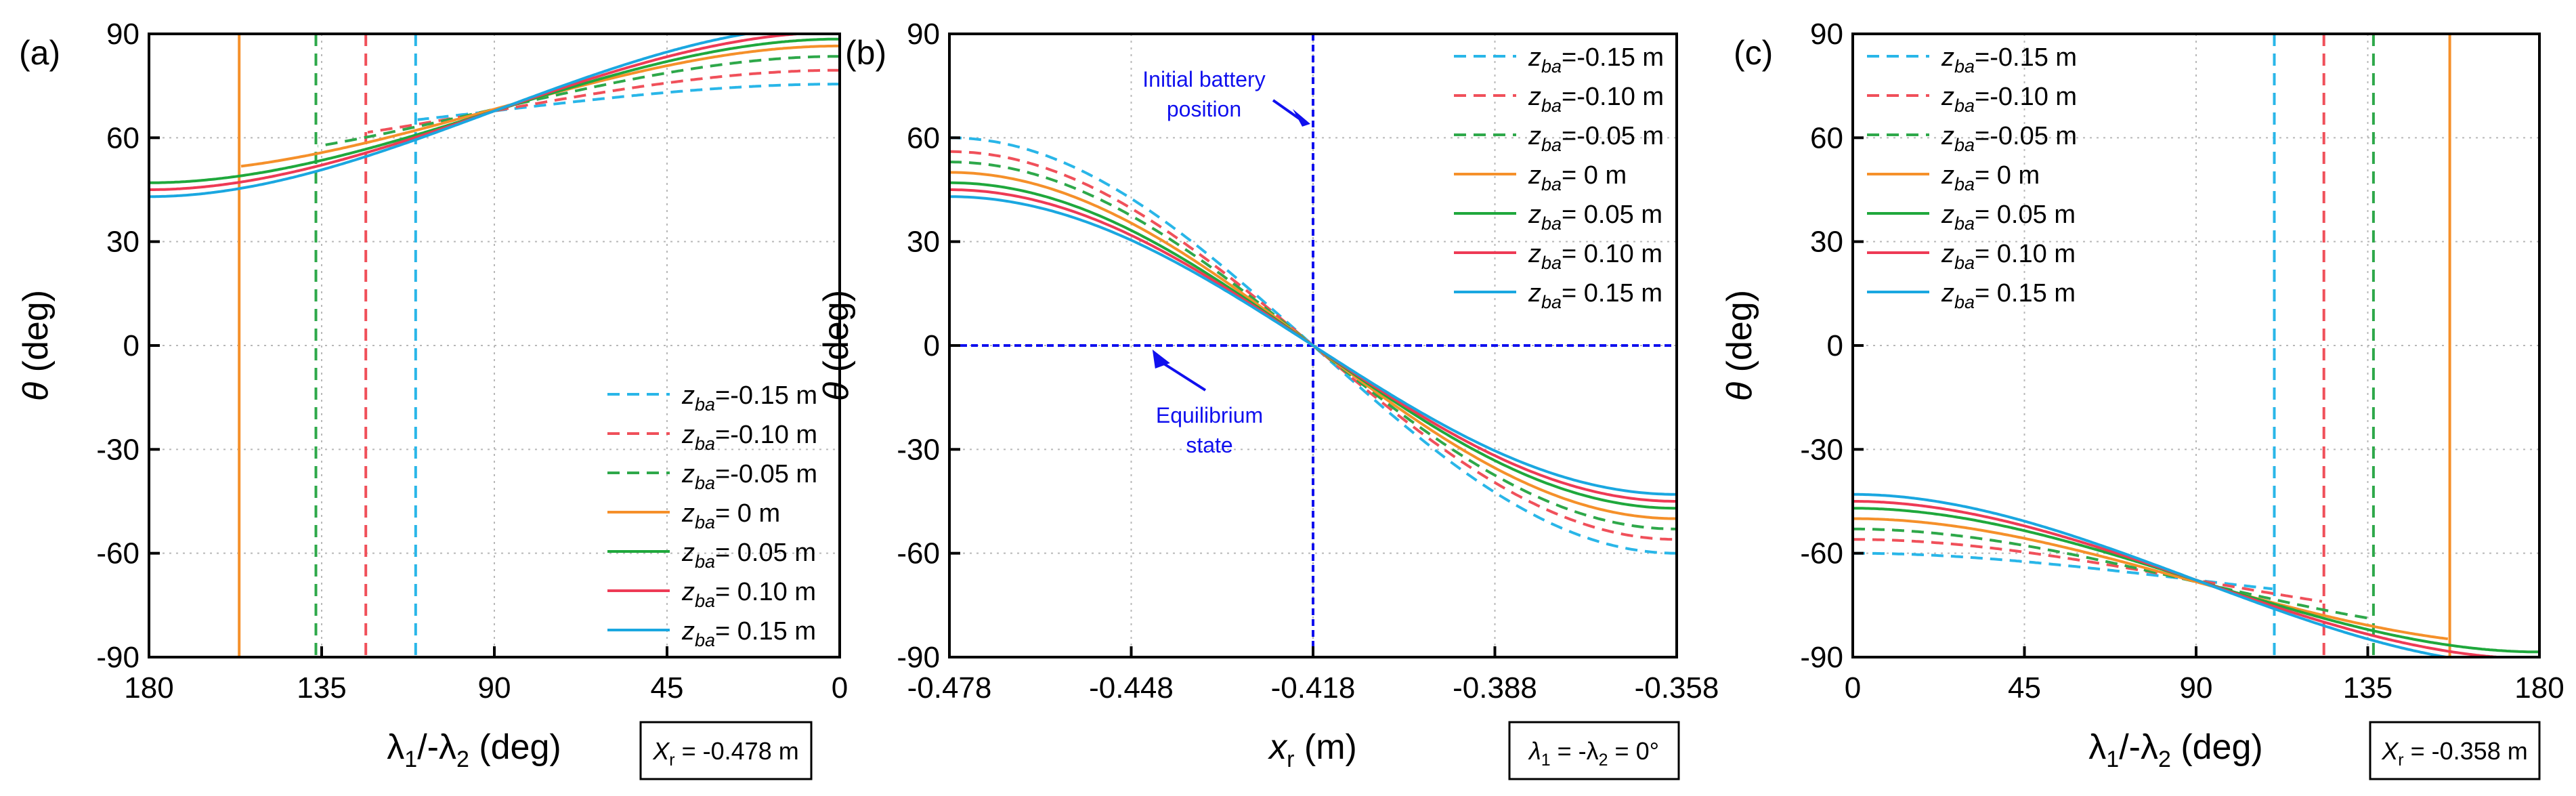 The image size is (2576, 796). I want to click on info-box-text: Xr = -0.358 m, so click(2454, 753).